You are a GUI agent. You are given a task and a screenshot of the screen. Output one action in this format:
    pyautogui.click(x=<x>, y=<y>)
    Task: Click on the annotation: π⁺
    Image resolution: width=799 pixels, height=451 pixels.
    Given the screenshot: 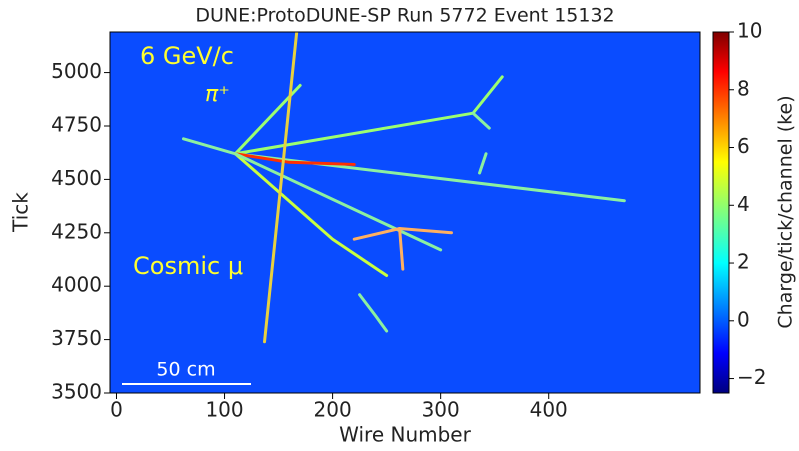 What is the action you would take?
    pyautogui.click(x=217, y=94)
    